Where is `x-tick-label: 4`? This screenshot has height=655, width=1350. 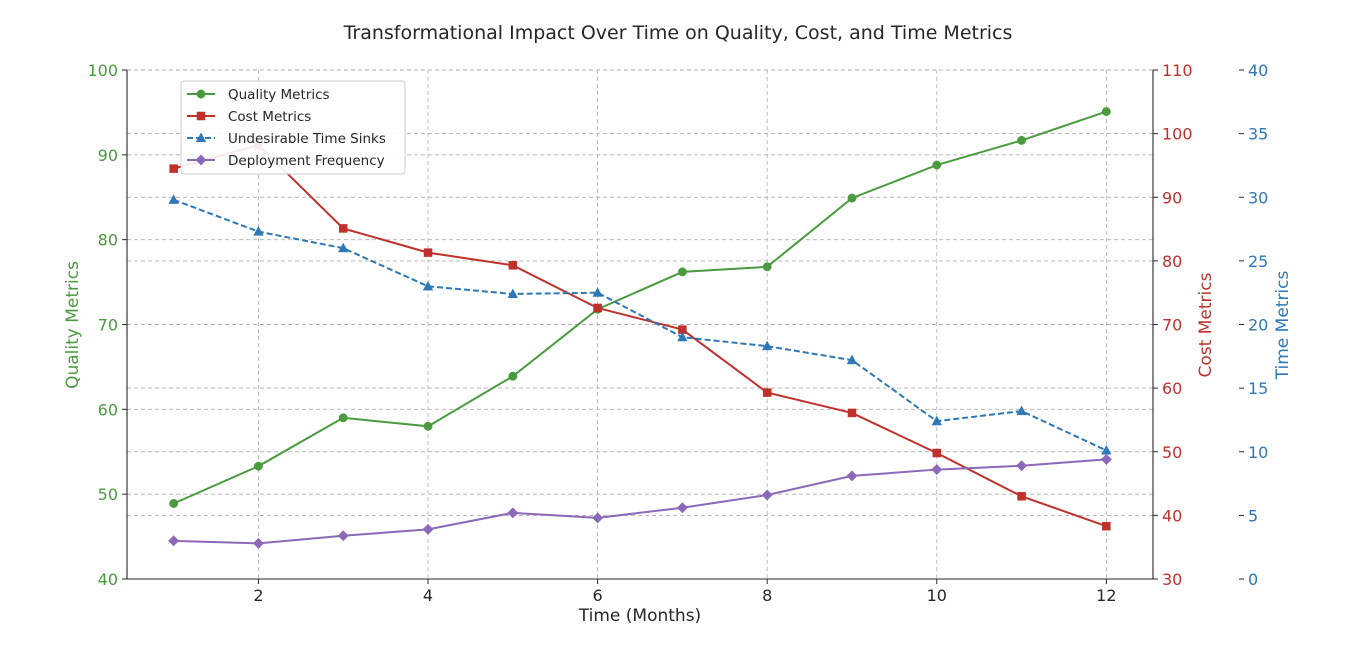 x-tick-label: 4 is located at coordinates (428, 595).